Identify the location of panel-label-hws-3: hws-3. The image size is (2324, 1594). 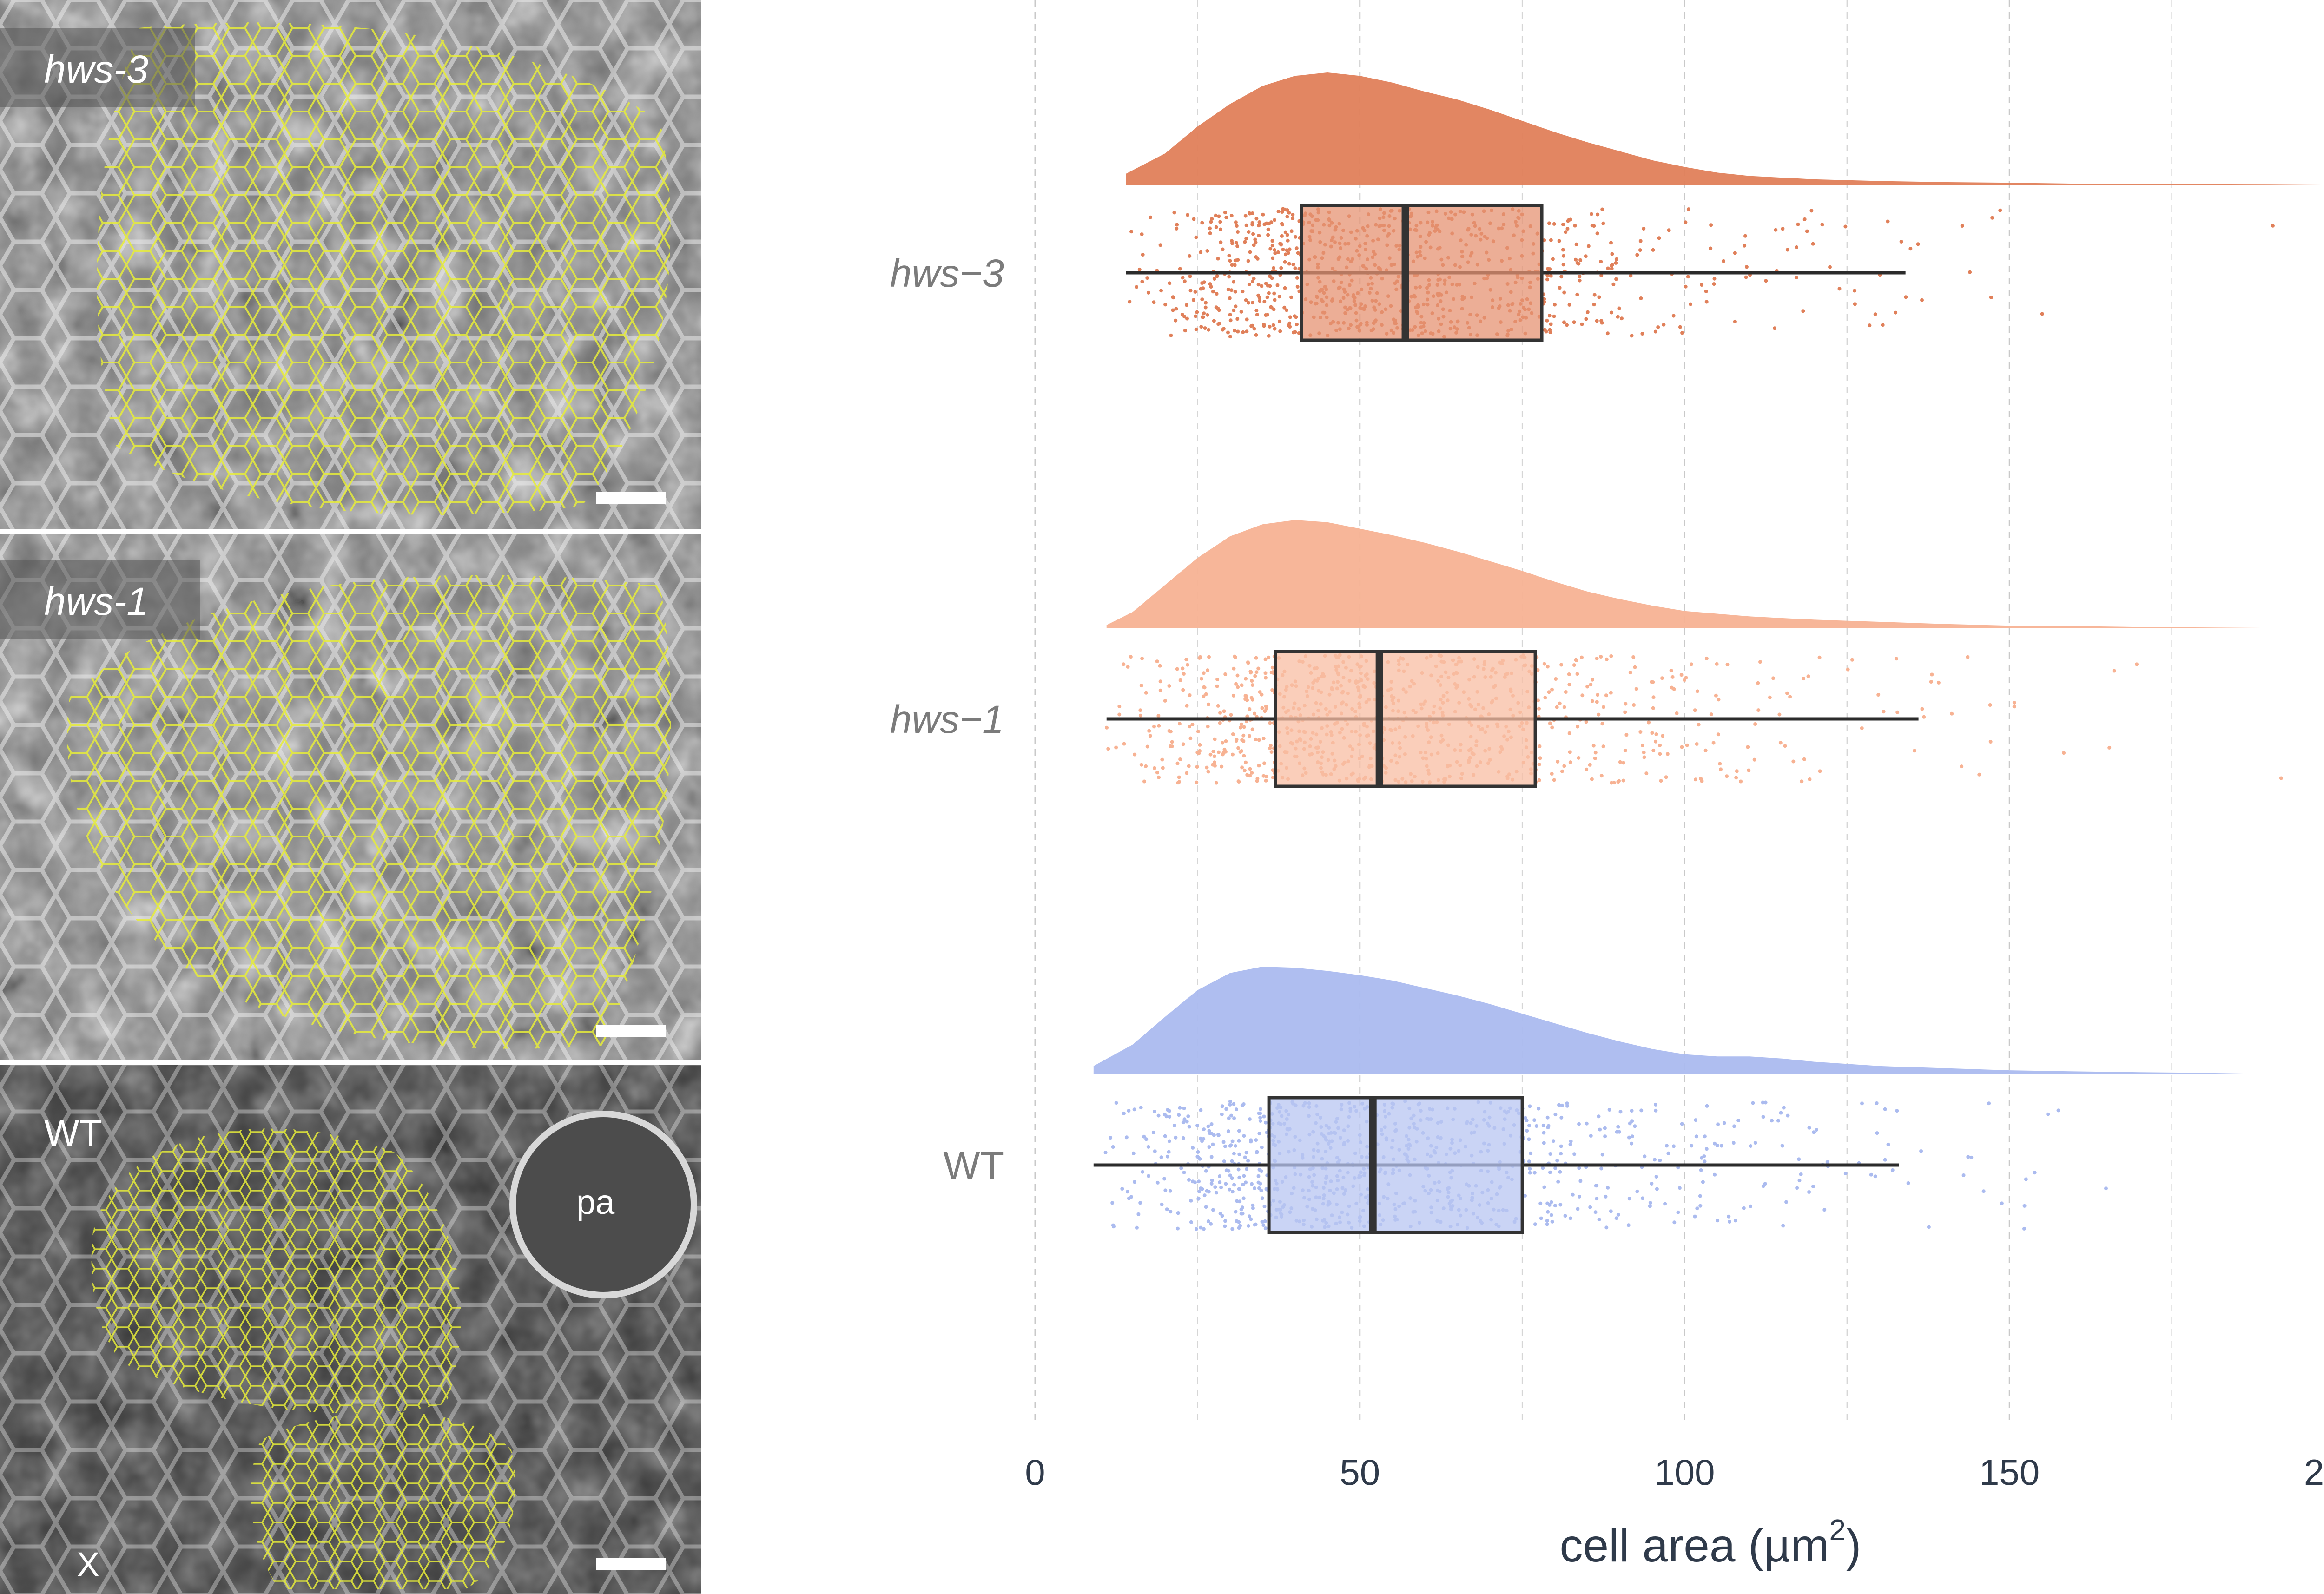
(96, 69).